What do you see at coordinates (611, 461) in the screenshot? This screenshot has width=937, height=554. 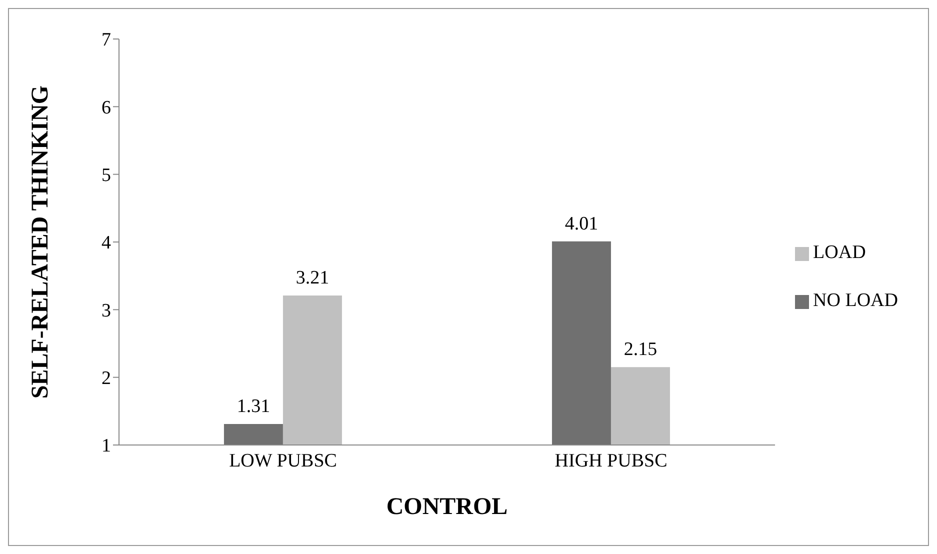 I see `x-tick-label: HIGH PUBSC` at bounding box center [611, 461].